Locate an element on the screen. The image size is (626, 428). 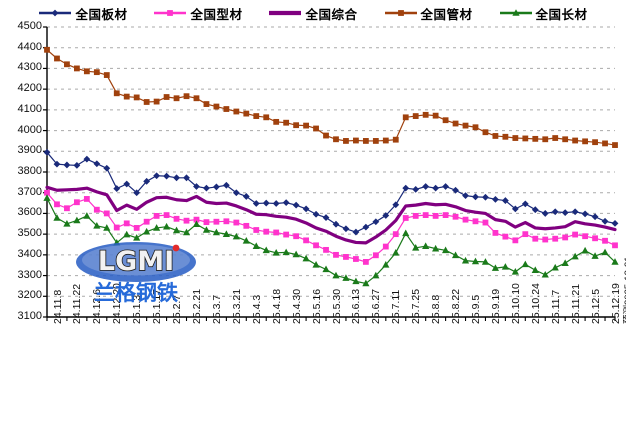
x-axis-tick-label: 25.4.3 is located at coordinates (256, 309).